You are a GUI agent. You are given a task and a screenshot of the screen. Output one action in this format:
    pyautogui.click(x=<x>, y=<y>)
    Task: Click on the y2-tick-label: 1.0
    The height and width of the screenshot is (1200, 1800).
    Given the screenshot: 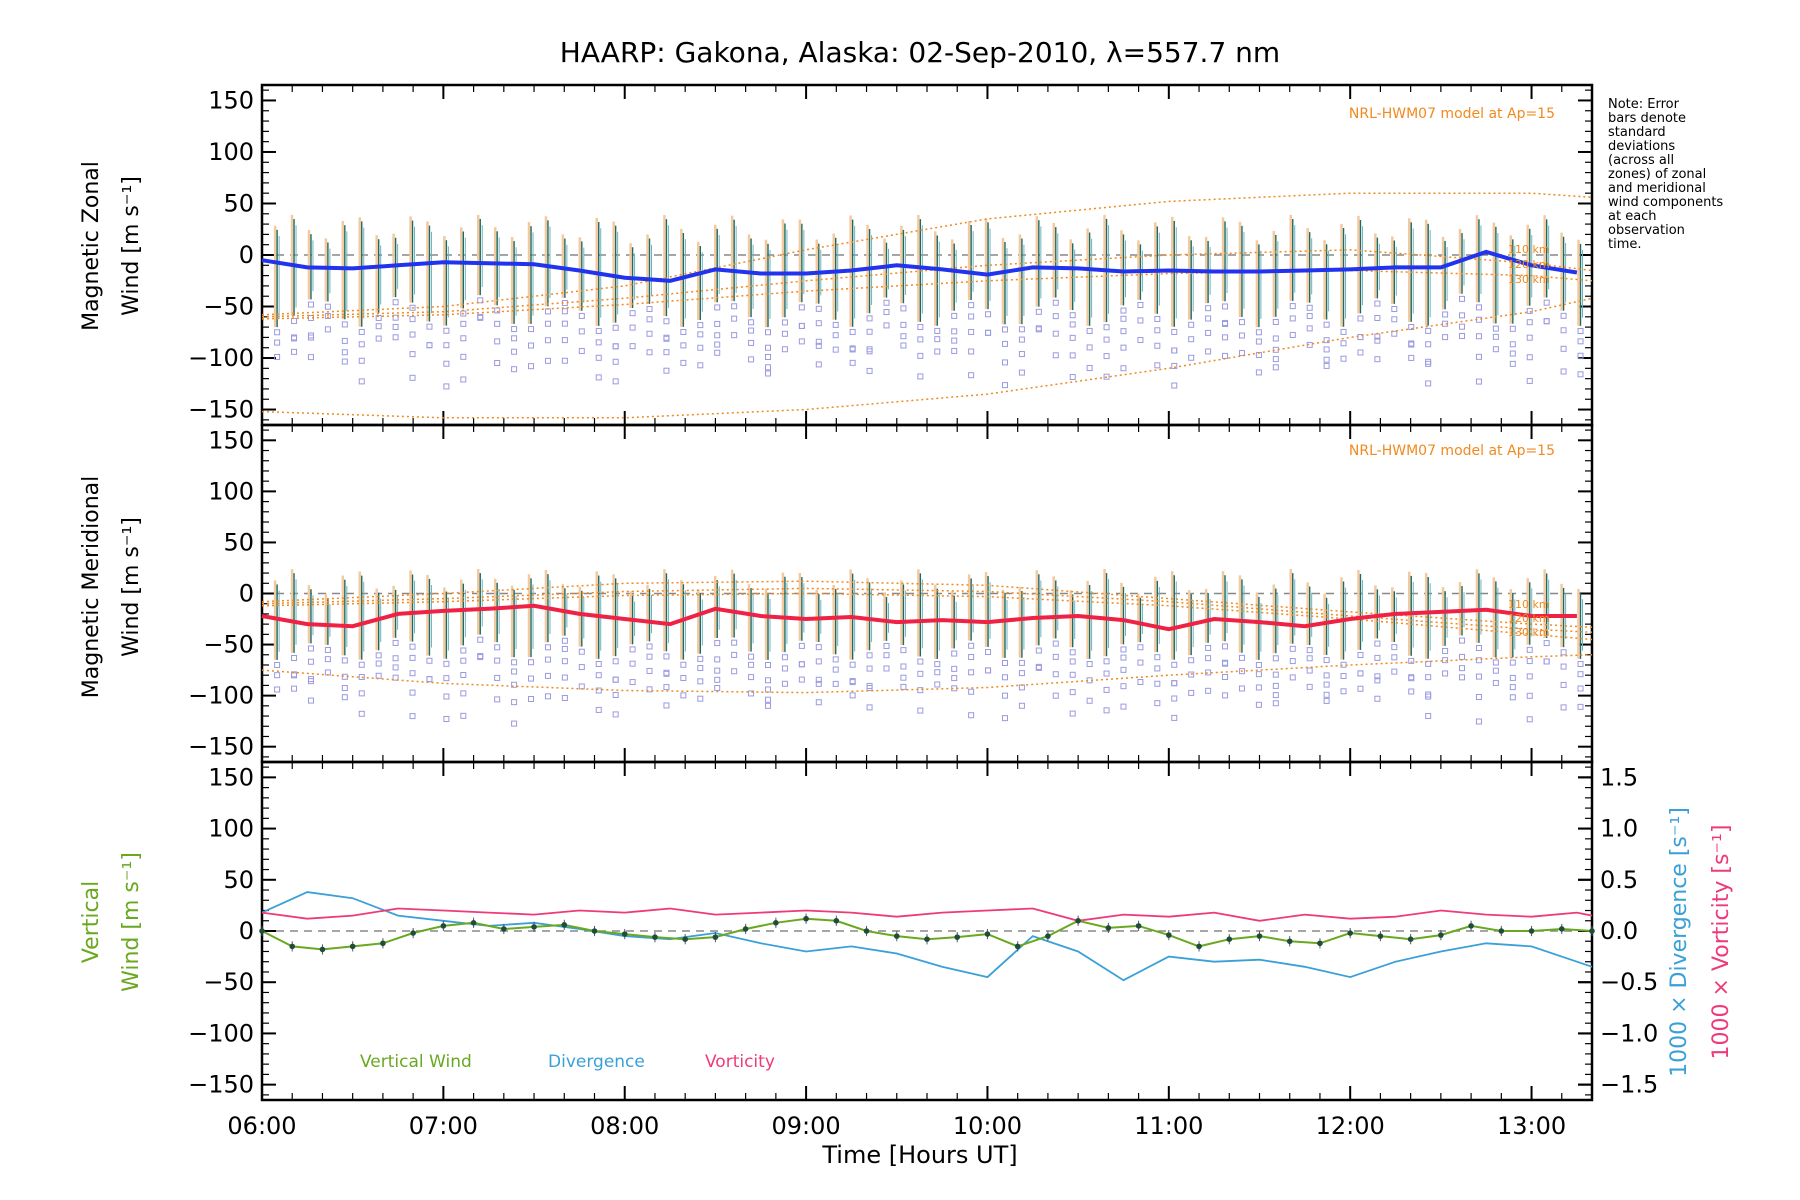 What is the action you would take?
    pyautogui.click(x=1619, y=829)
    